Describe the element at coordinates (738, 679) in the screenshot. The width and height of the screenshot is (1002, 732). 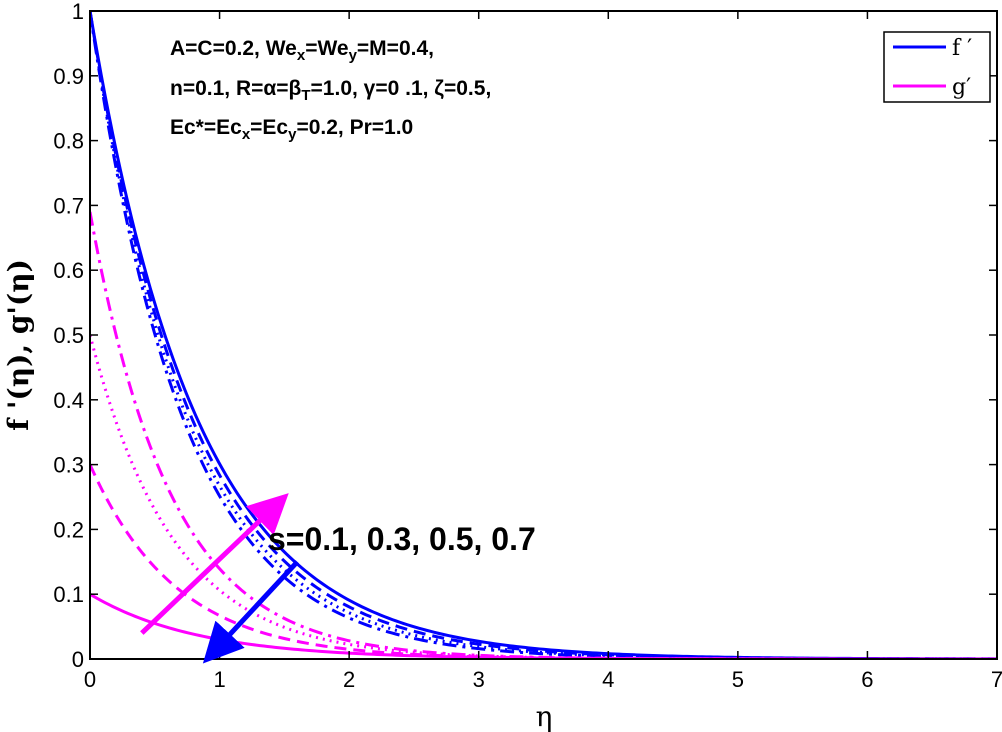
I see `x-tick-label: 5` at that location.